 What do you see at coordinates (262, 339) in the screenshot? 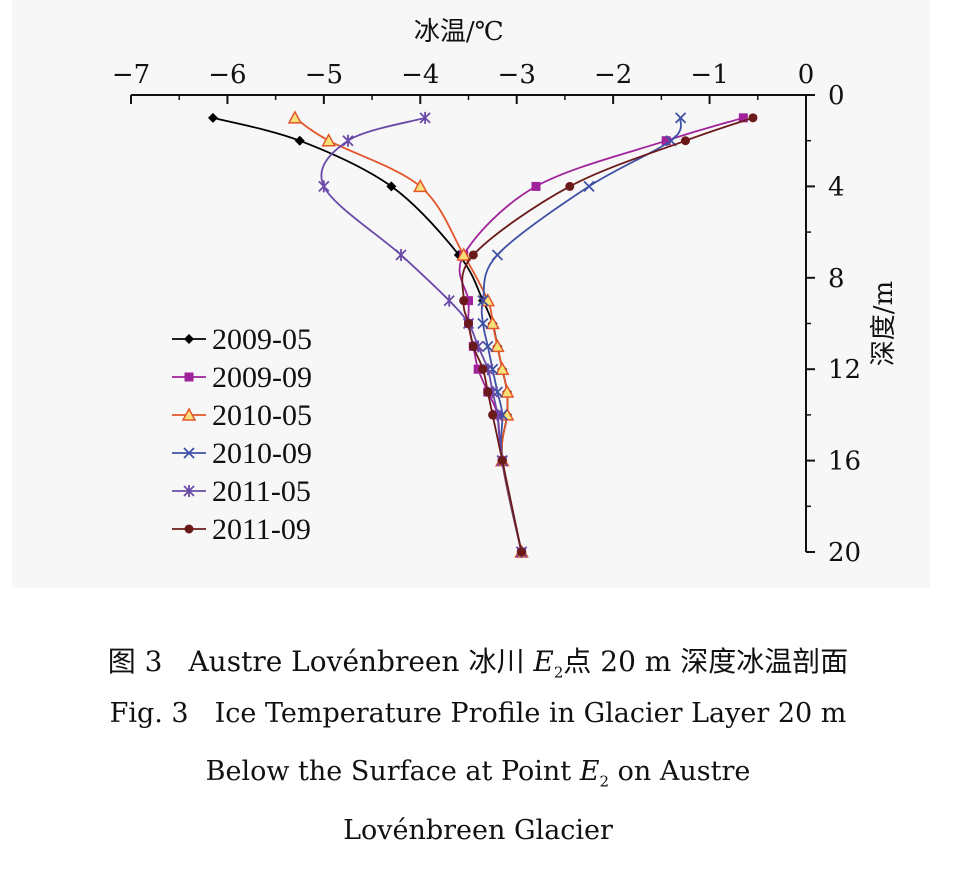
I see `legend-label: 2009-05` at bounding box center [262, 339].